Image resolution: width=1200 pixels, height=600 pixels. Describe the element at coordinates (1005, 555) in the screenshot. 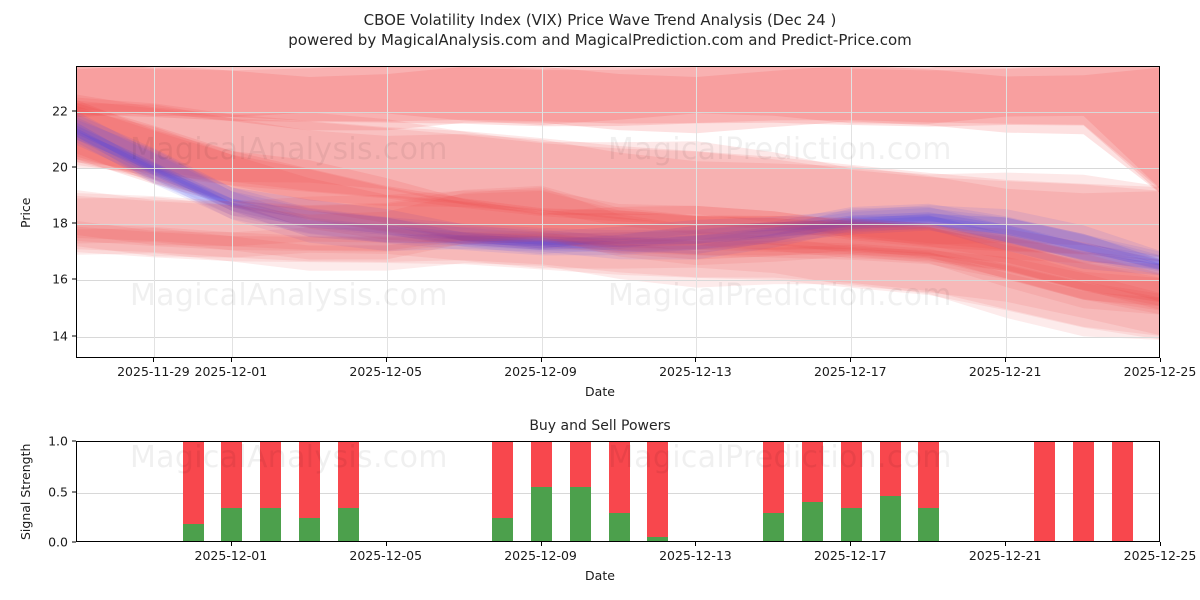

I see `signal-x-tick-label: 2025-12-21` at that location.